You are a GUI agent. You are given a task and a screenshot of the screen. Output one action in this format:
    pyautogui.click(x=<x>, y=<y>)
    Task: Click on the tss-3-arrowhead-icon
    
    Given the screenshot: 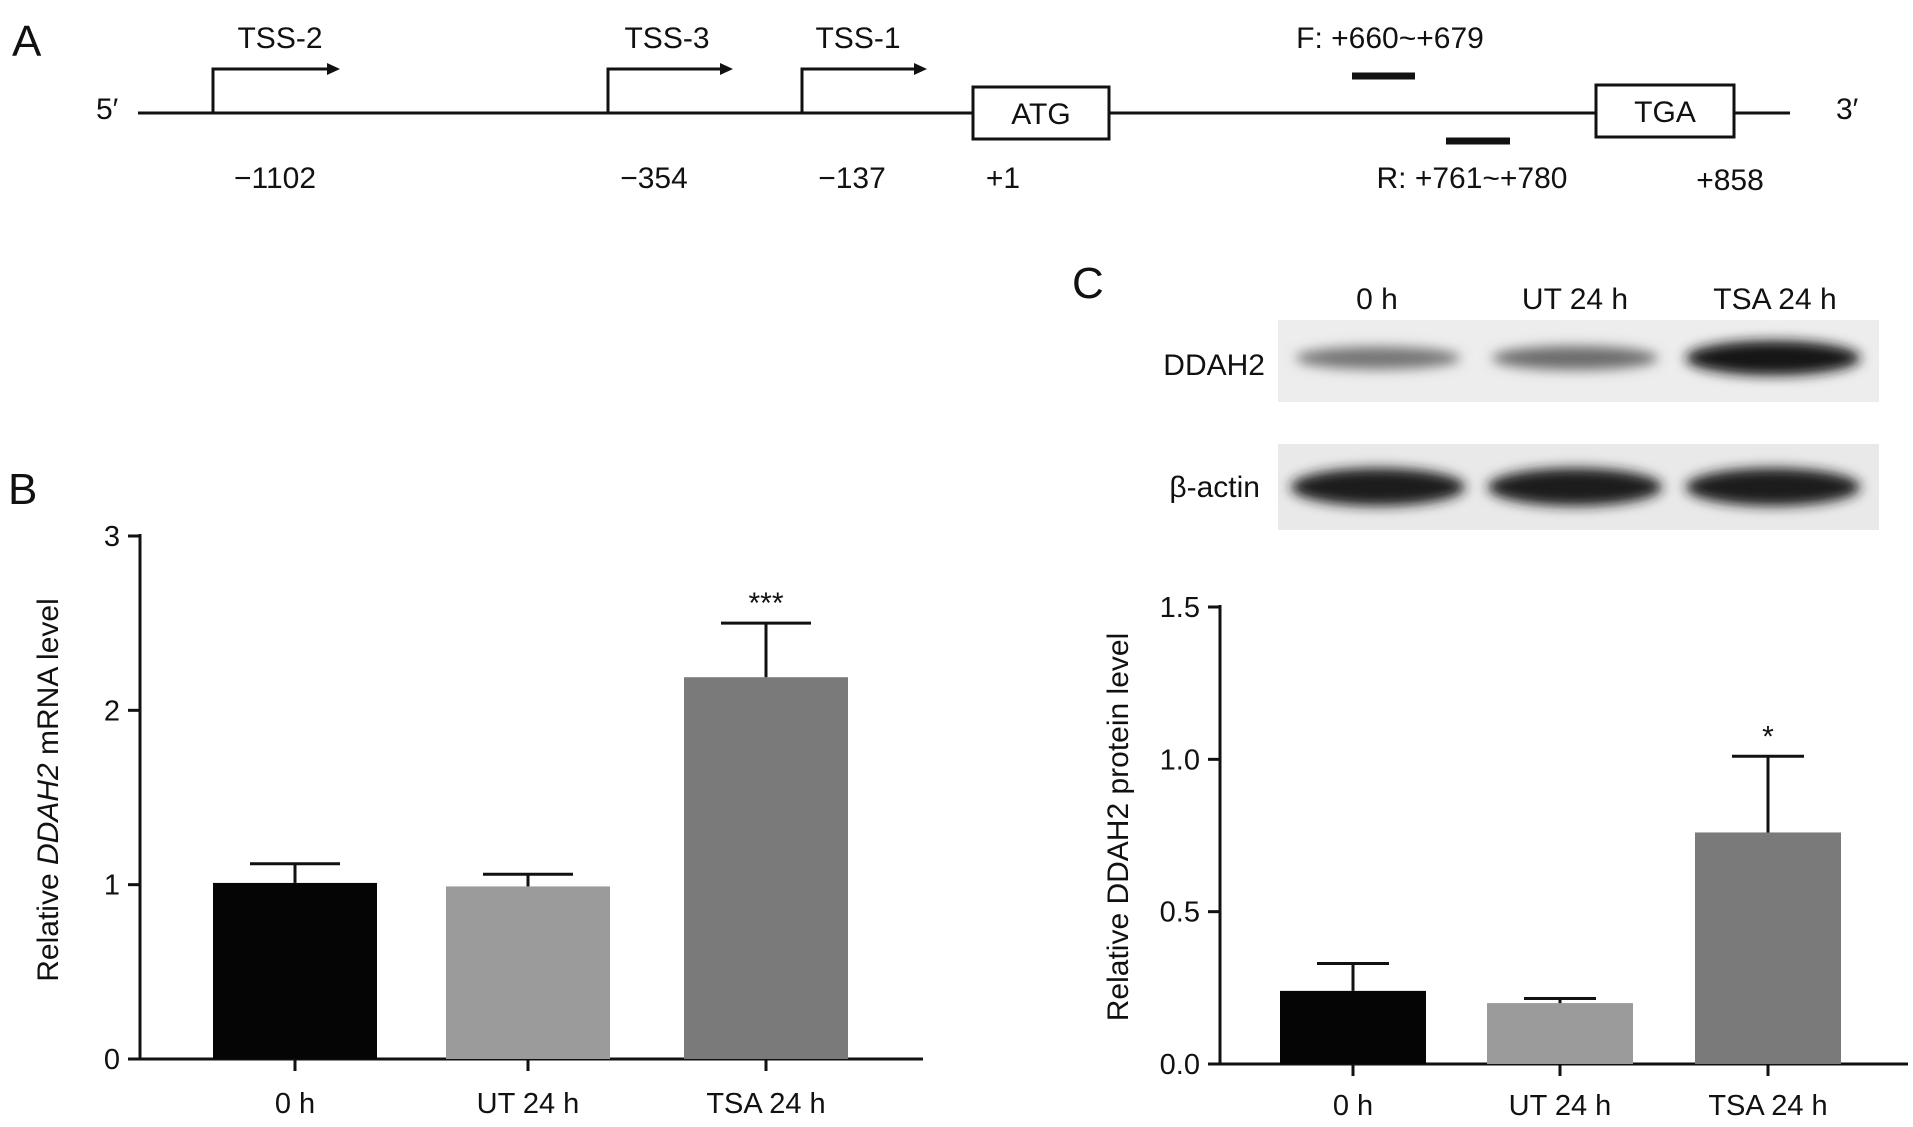 What is the action you would take?
    pyautogui.click(x=726, y=69)
    